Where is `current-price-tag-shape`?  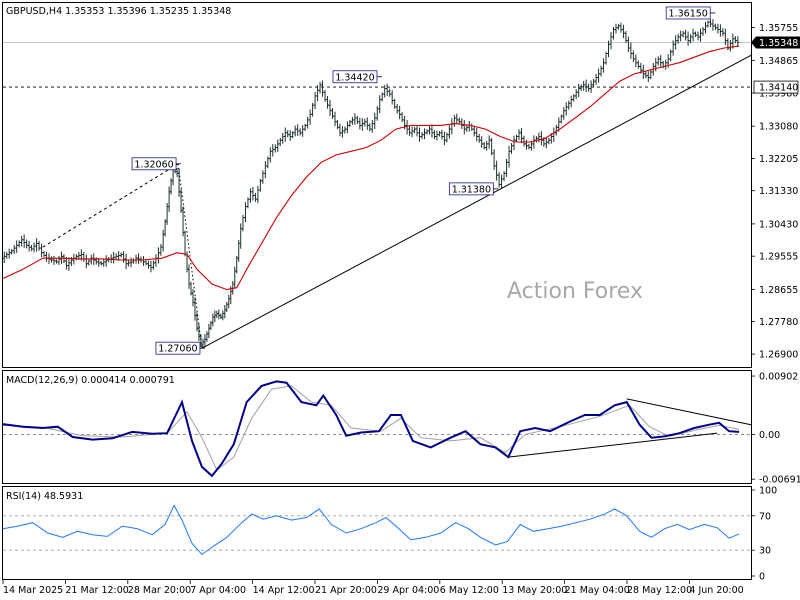 current-price-tag-shape is located at coordinates (775, 42).